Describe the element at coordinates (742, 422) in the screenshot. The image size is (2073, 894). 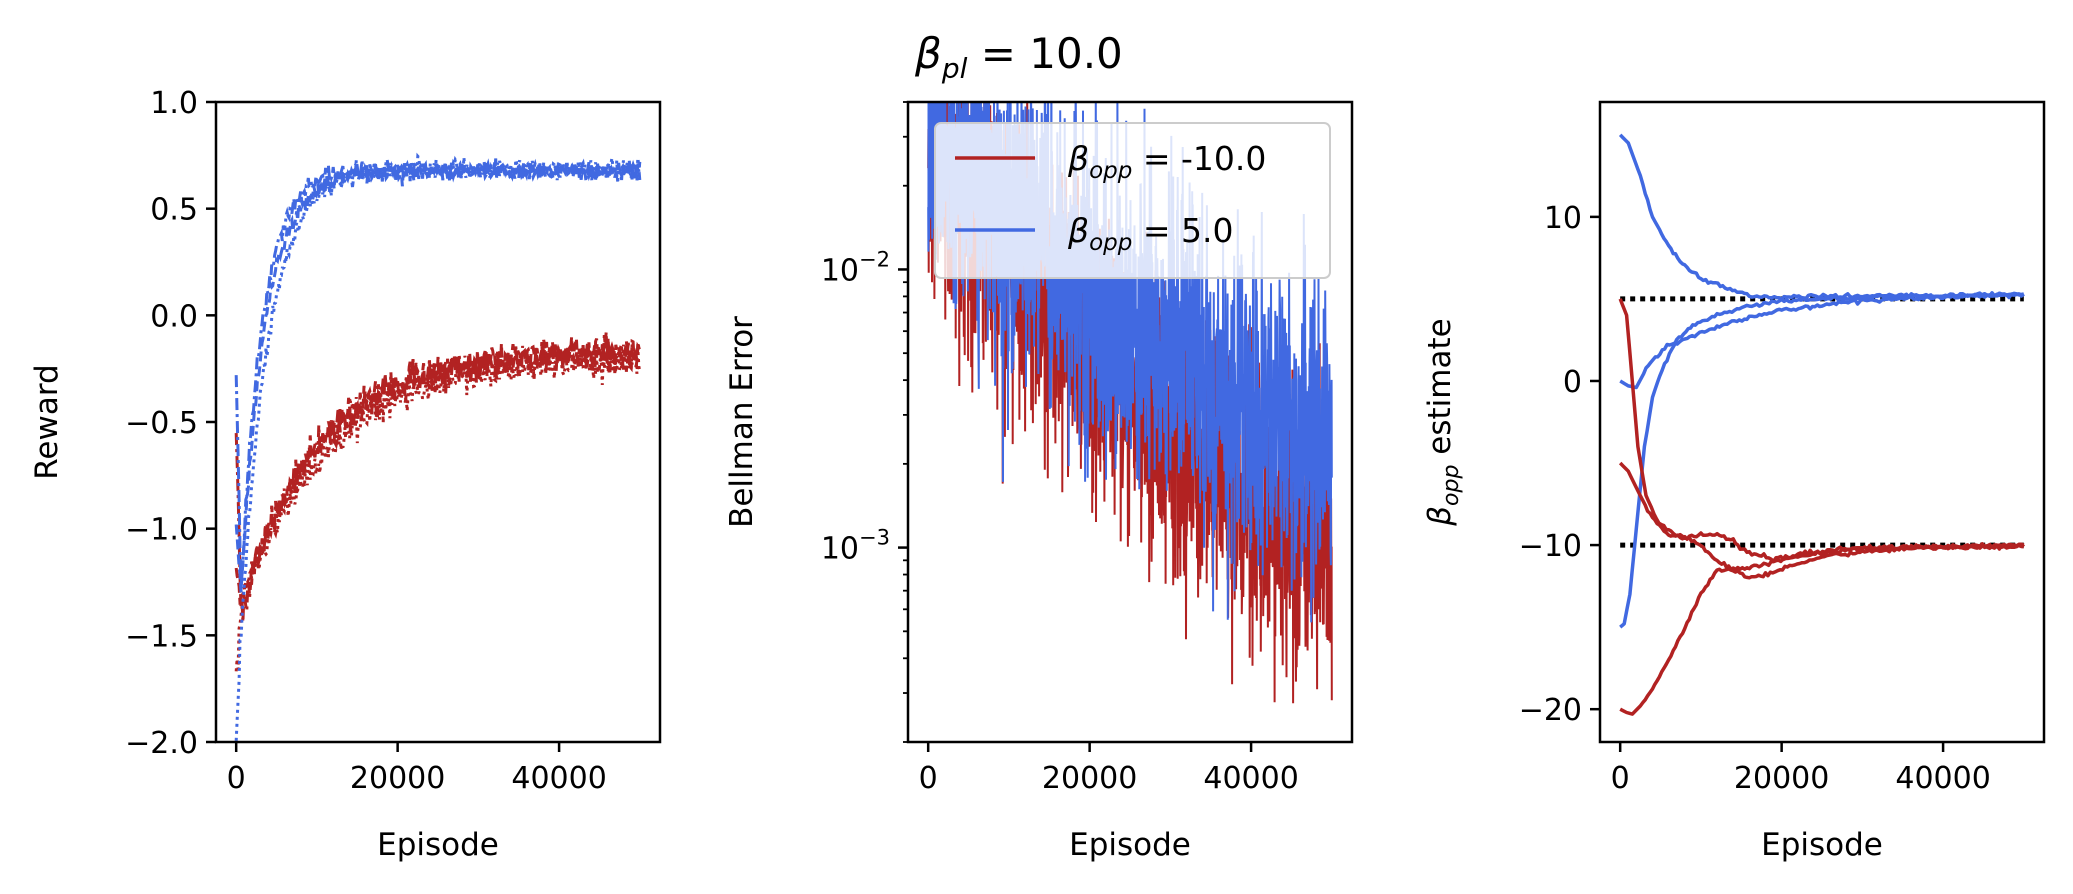
I see `panel-bellman-ylabel: Bellman Error` at that location.